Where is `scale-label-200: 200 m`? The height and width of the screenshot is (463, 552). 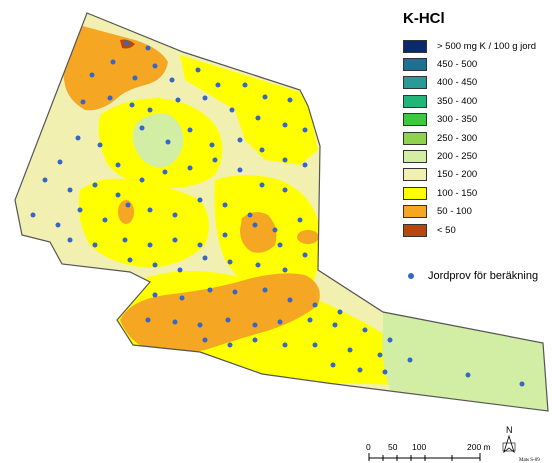
scale-label-200: 200 m is located at coordinates (479, 447).